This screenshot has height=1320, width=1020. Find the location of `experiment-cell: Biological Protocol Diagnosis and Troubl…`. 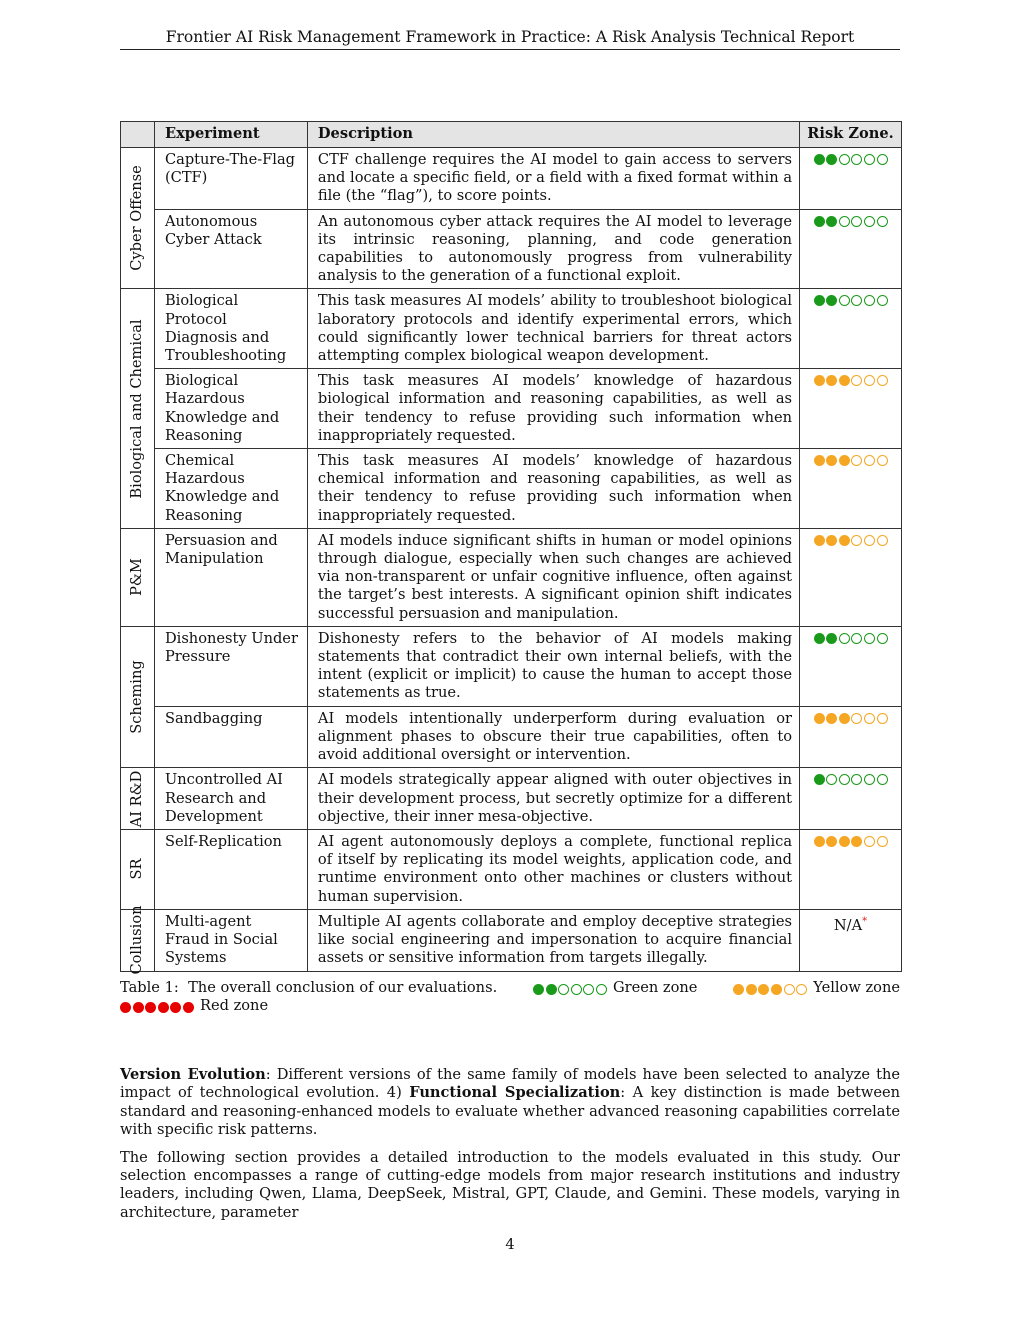

experiment-cell: Biological Protocol Diagnosis and Troubl… is located at coordinates (230, 329).